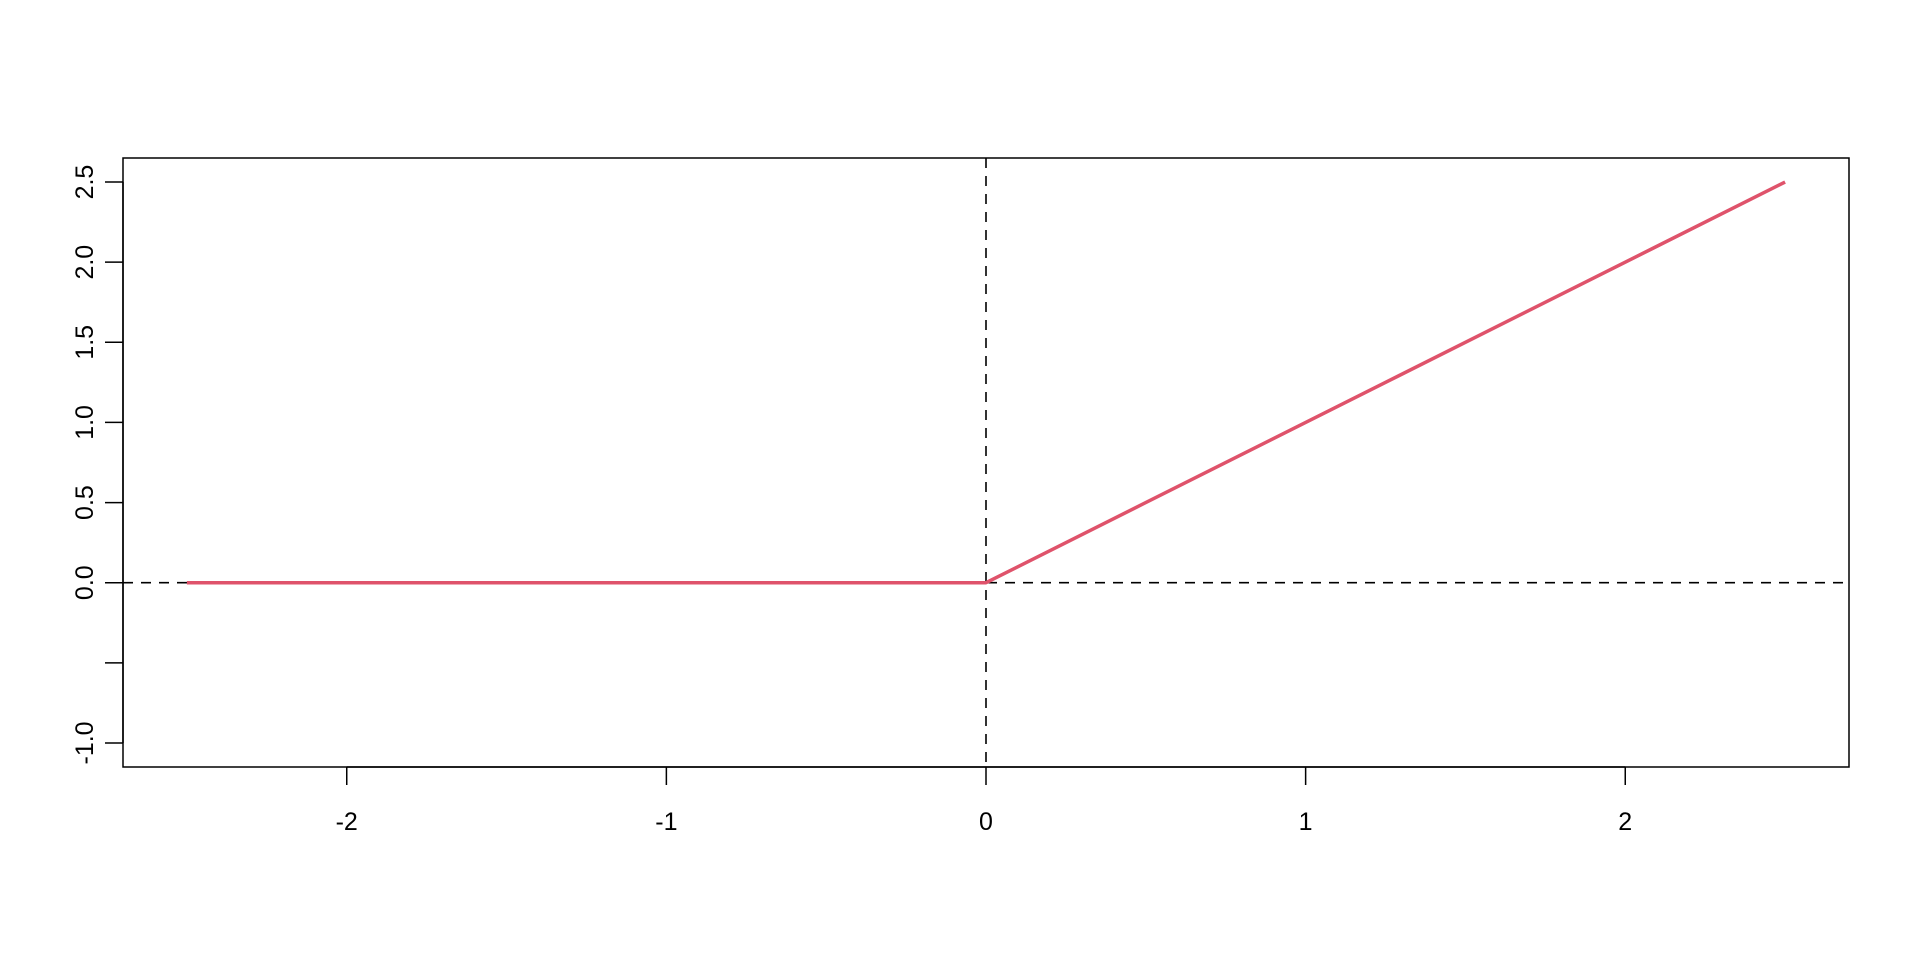  Describe the element at coordinates (986, 822) in the screenshot. I see `x-tick-label: 0` at that location.